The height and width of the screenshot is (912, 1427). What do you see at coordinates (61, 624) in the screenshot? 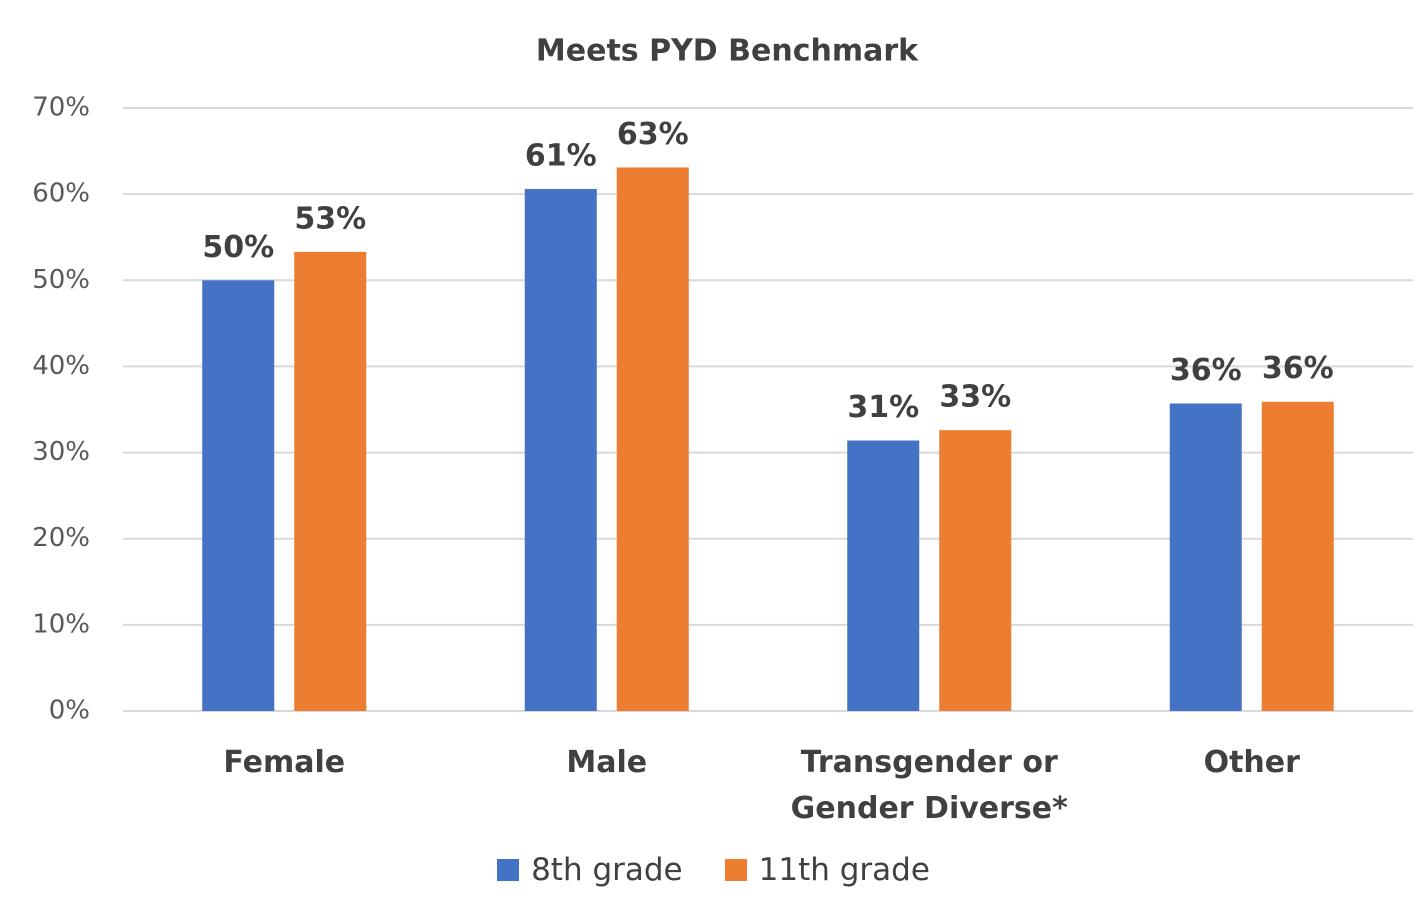
I see `y-tick-label: 10%` at bounding box center [61, 624].